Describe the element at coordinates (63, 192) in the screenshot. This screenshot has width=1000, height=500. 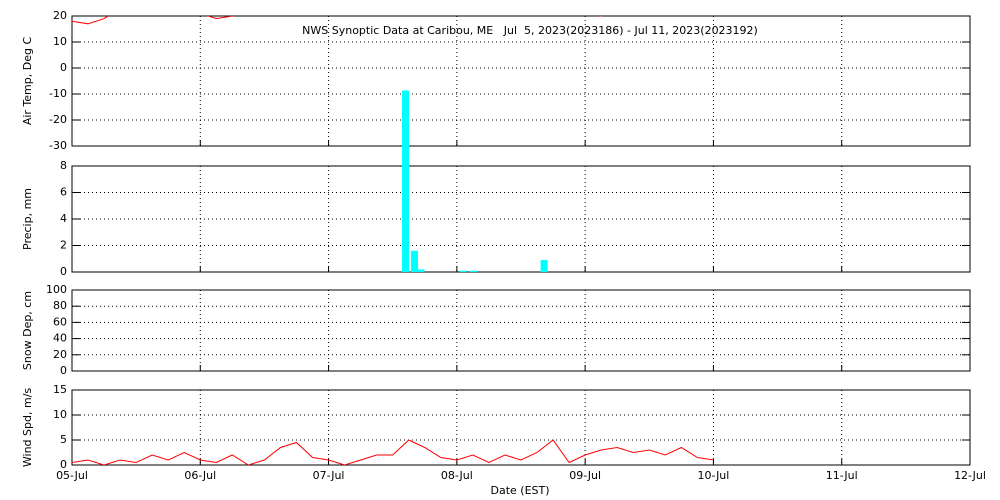
I see `y-tick-label: 6` at that location.